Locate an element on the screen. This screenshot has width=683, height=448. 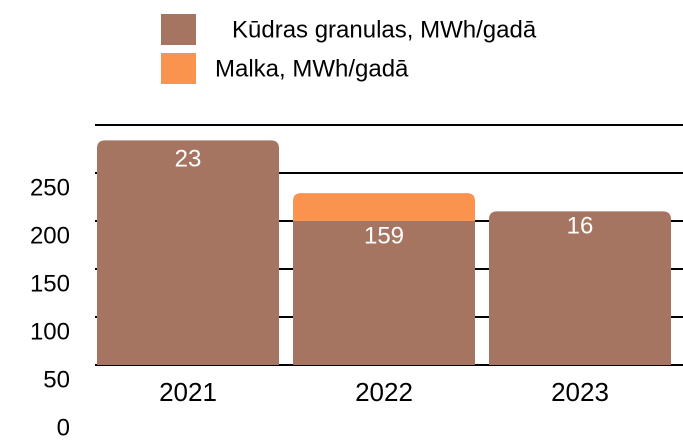
y-tick-label: 100 is located at coordinates (50, 331).